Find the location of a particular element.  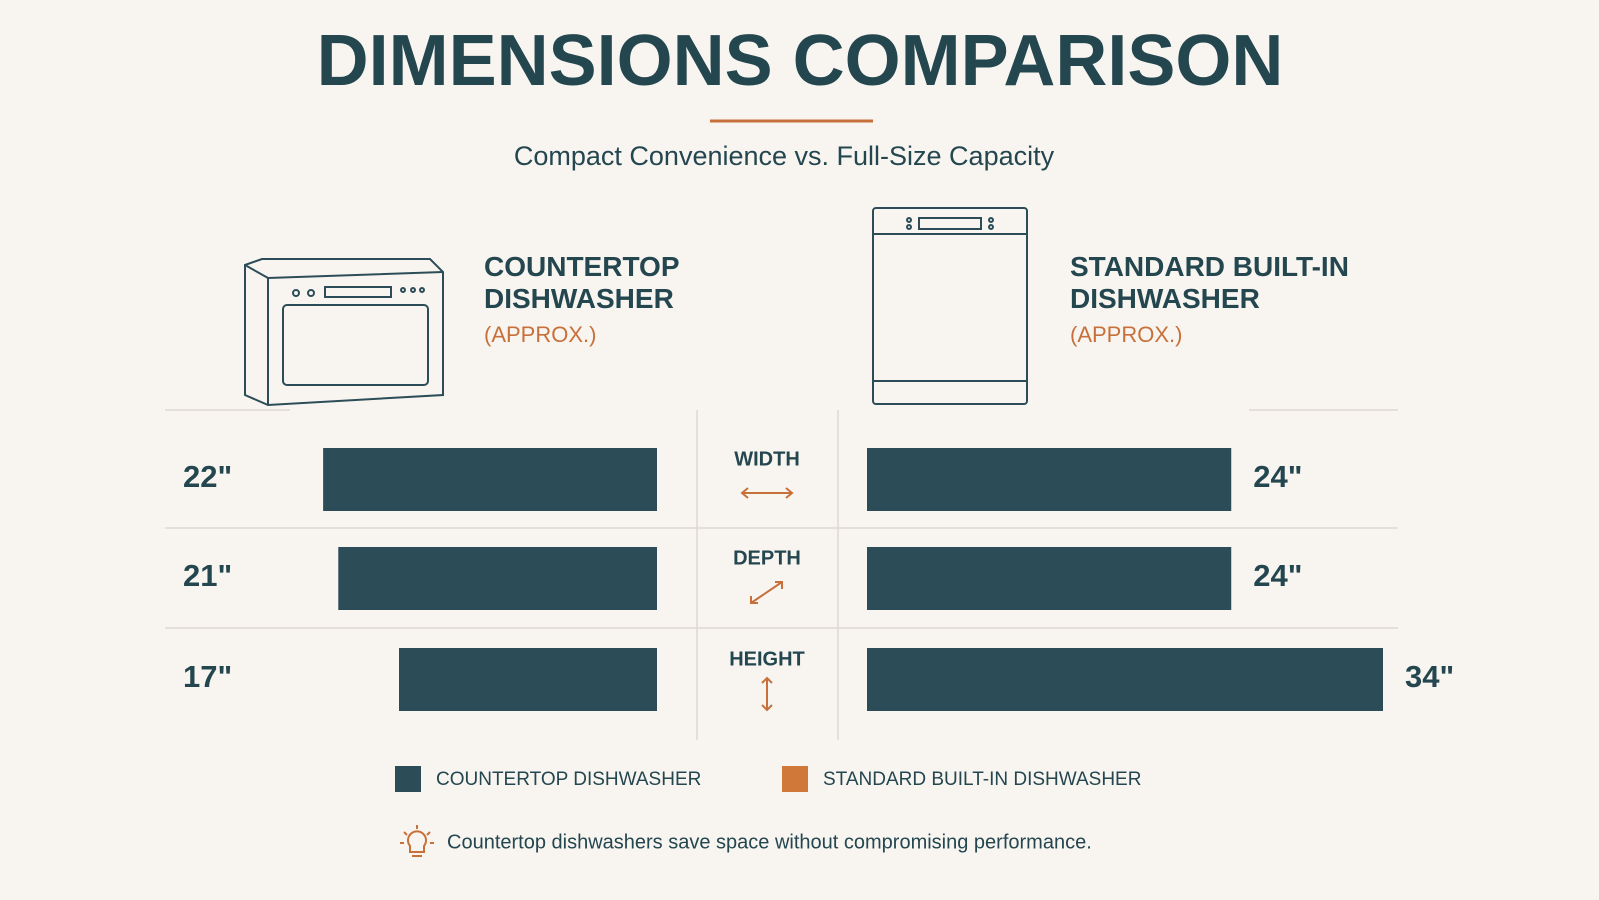

dimension-arrows is located at coordinates (767, 599).